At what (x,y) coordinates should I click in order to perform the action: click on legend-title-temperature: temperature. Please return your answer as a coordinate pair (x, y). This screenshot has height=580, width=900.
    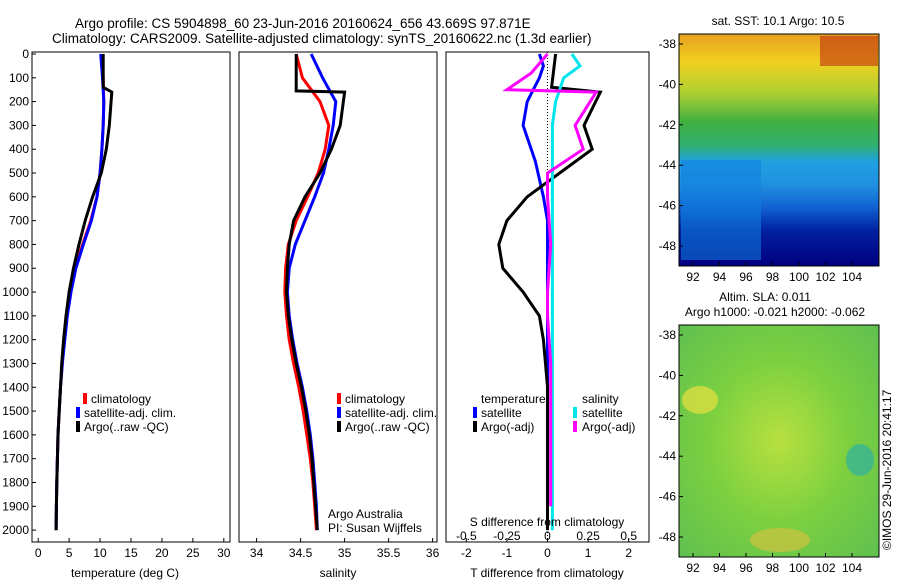
    Looking at the image, I should click on (513, 399).